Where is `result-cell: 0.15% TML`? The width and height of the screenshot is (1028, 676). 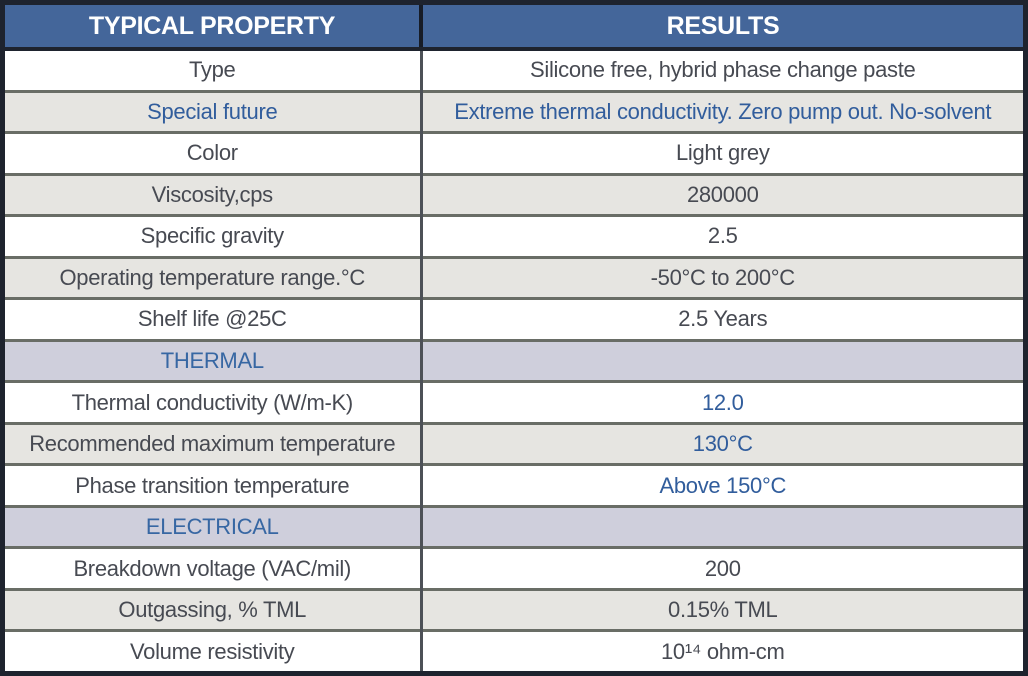
result-cell: 0.15% TML is located at coordinates (723, 609).